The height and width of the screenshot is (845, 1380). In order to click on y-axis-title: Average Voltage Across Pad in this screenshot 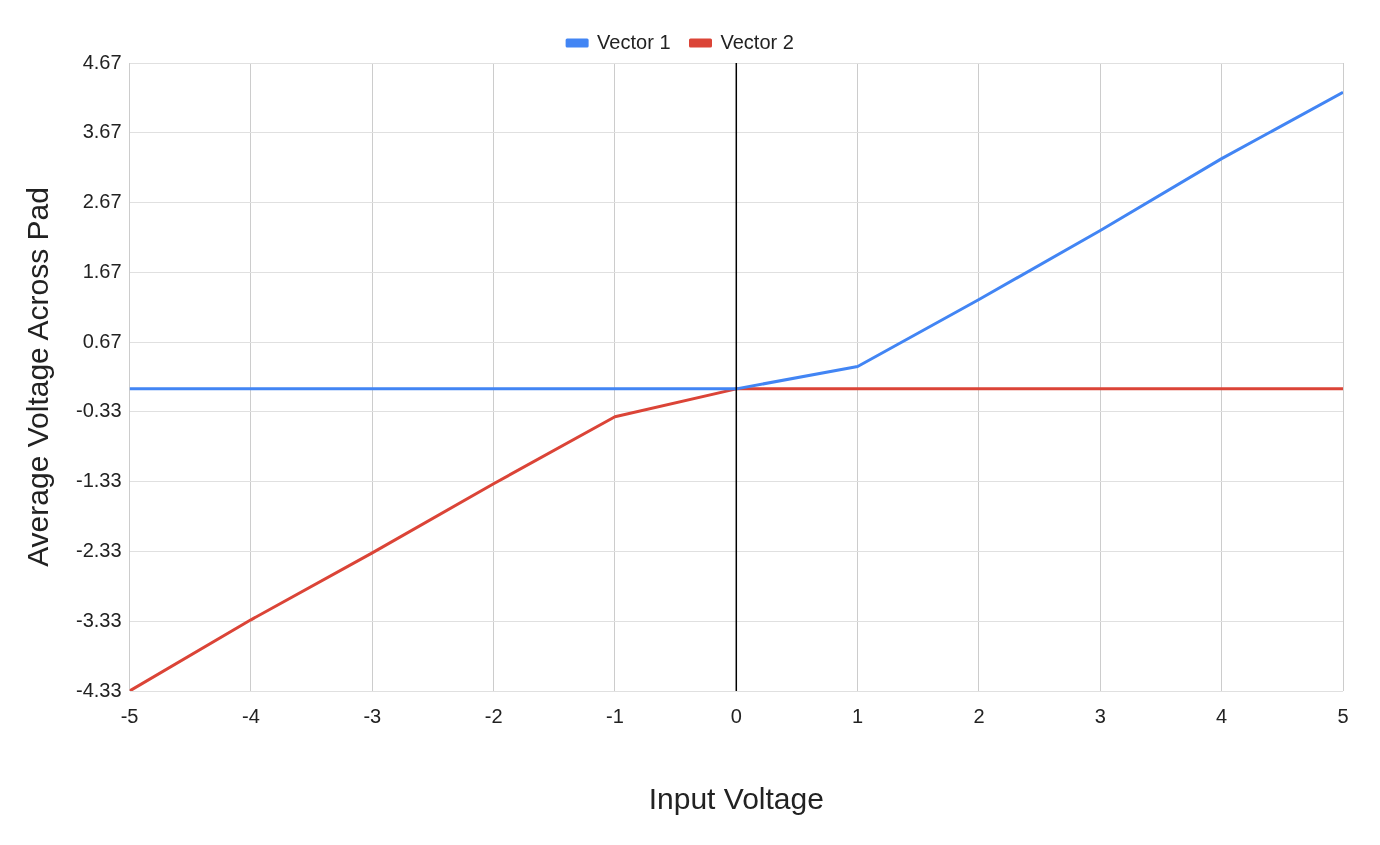, I will do `click(38, 377)`.